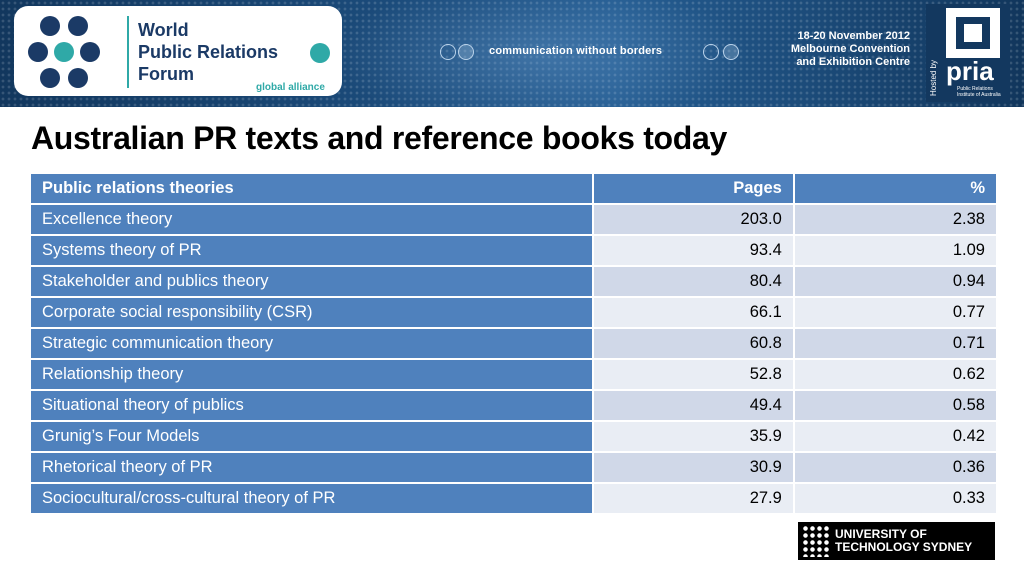 Image resolution: width=1024 pixels, height=576 pixels. I want to click on pages-cell: 66.1, so click(694, 313).